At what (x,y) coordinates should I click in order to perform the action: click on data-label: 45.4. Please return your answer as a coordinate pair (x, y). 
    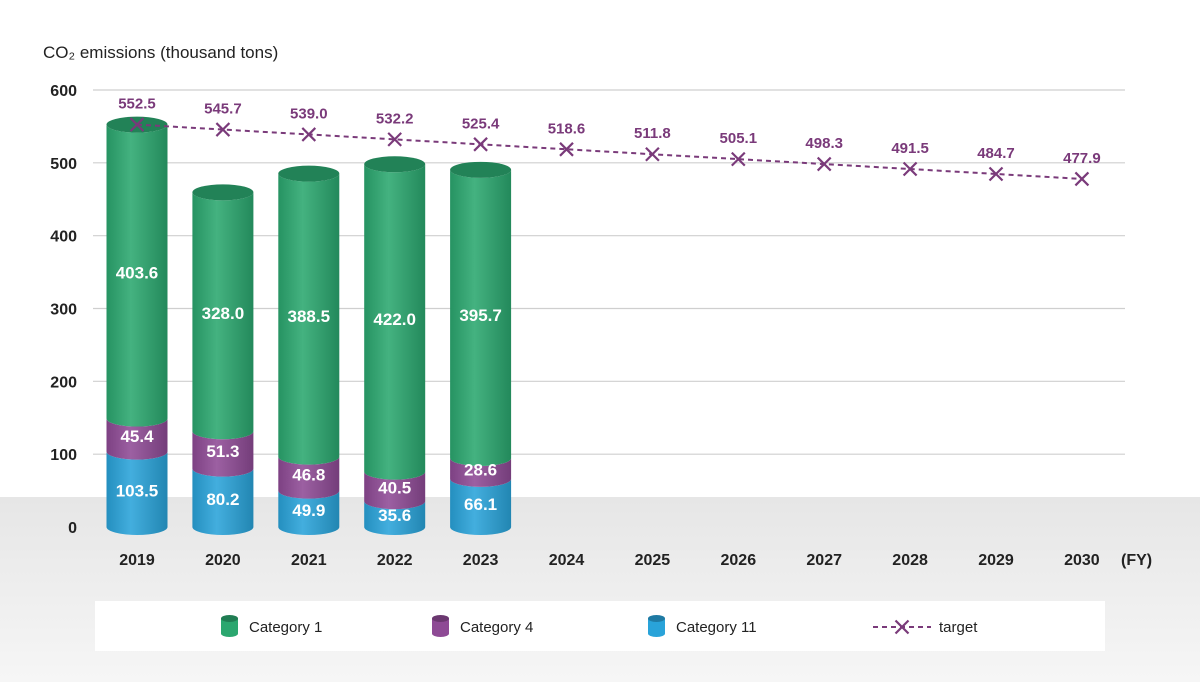
    Looking at the image, I should click on (137, 436).